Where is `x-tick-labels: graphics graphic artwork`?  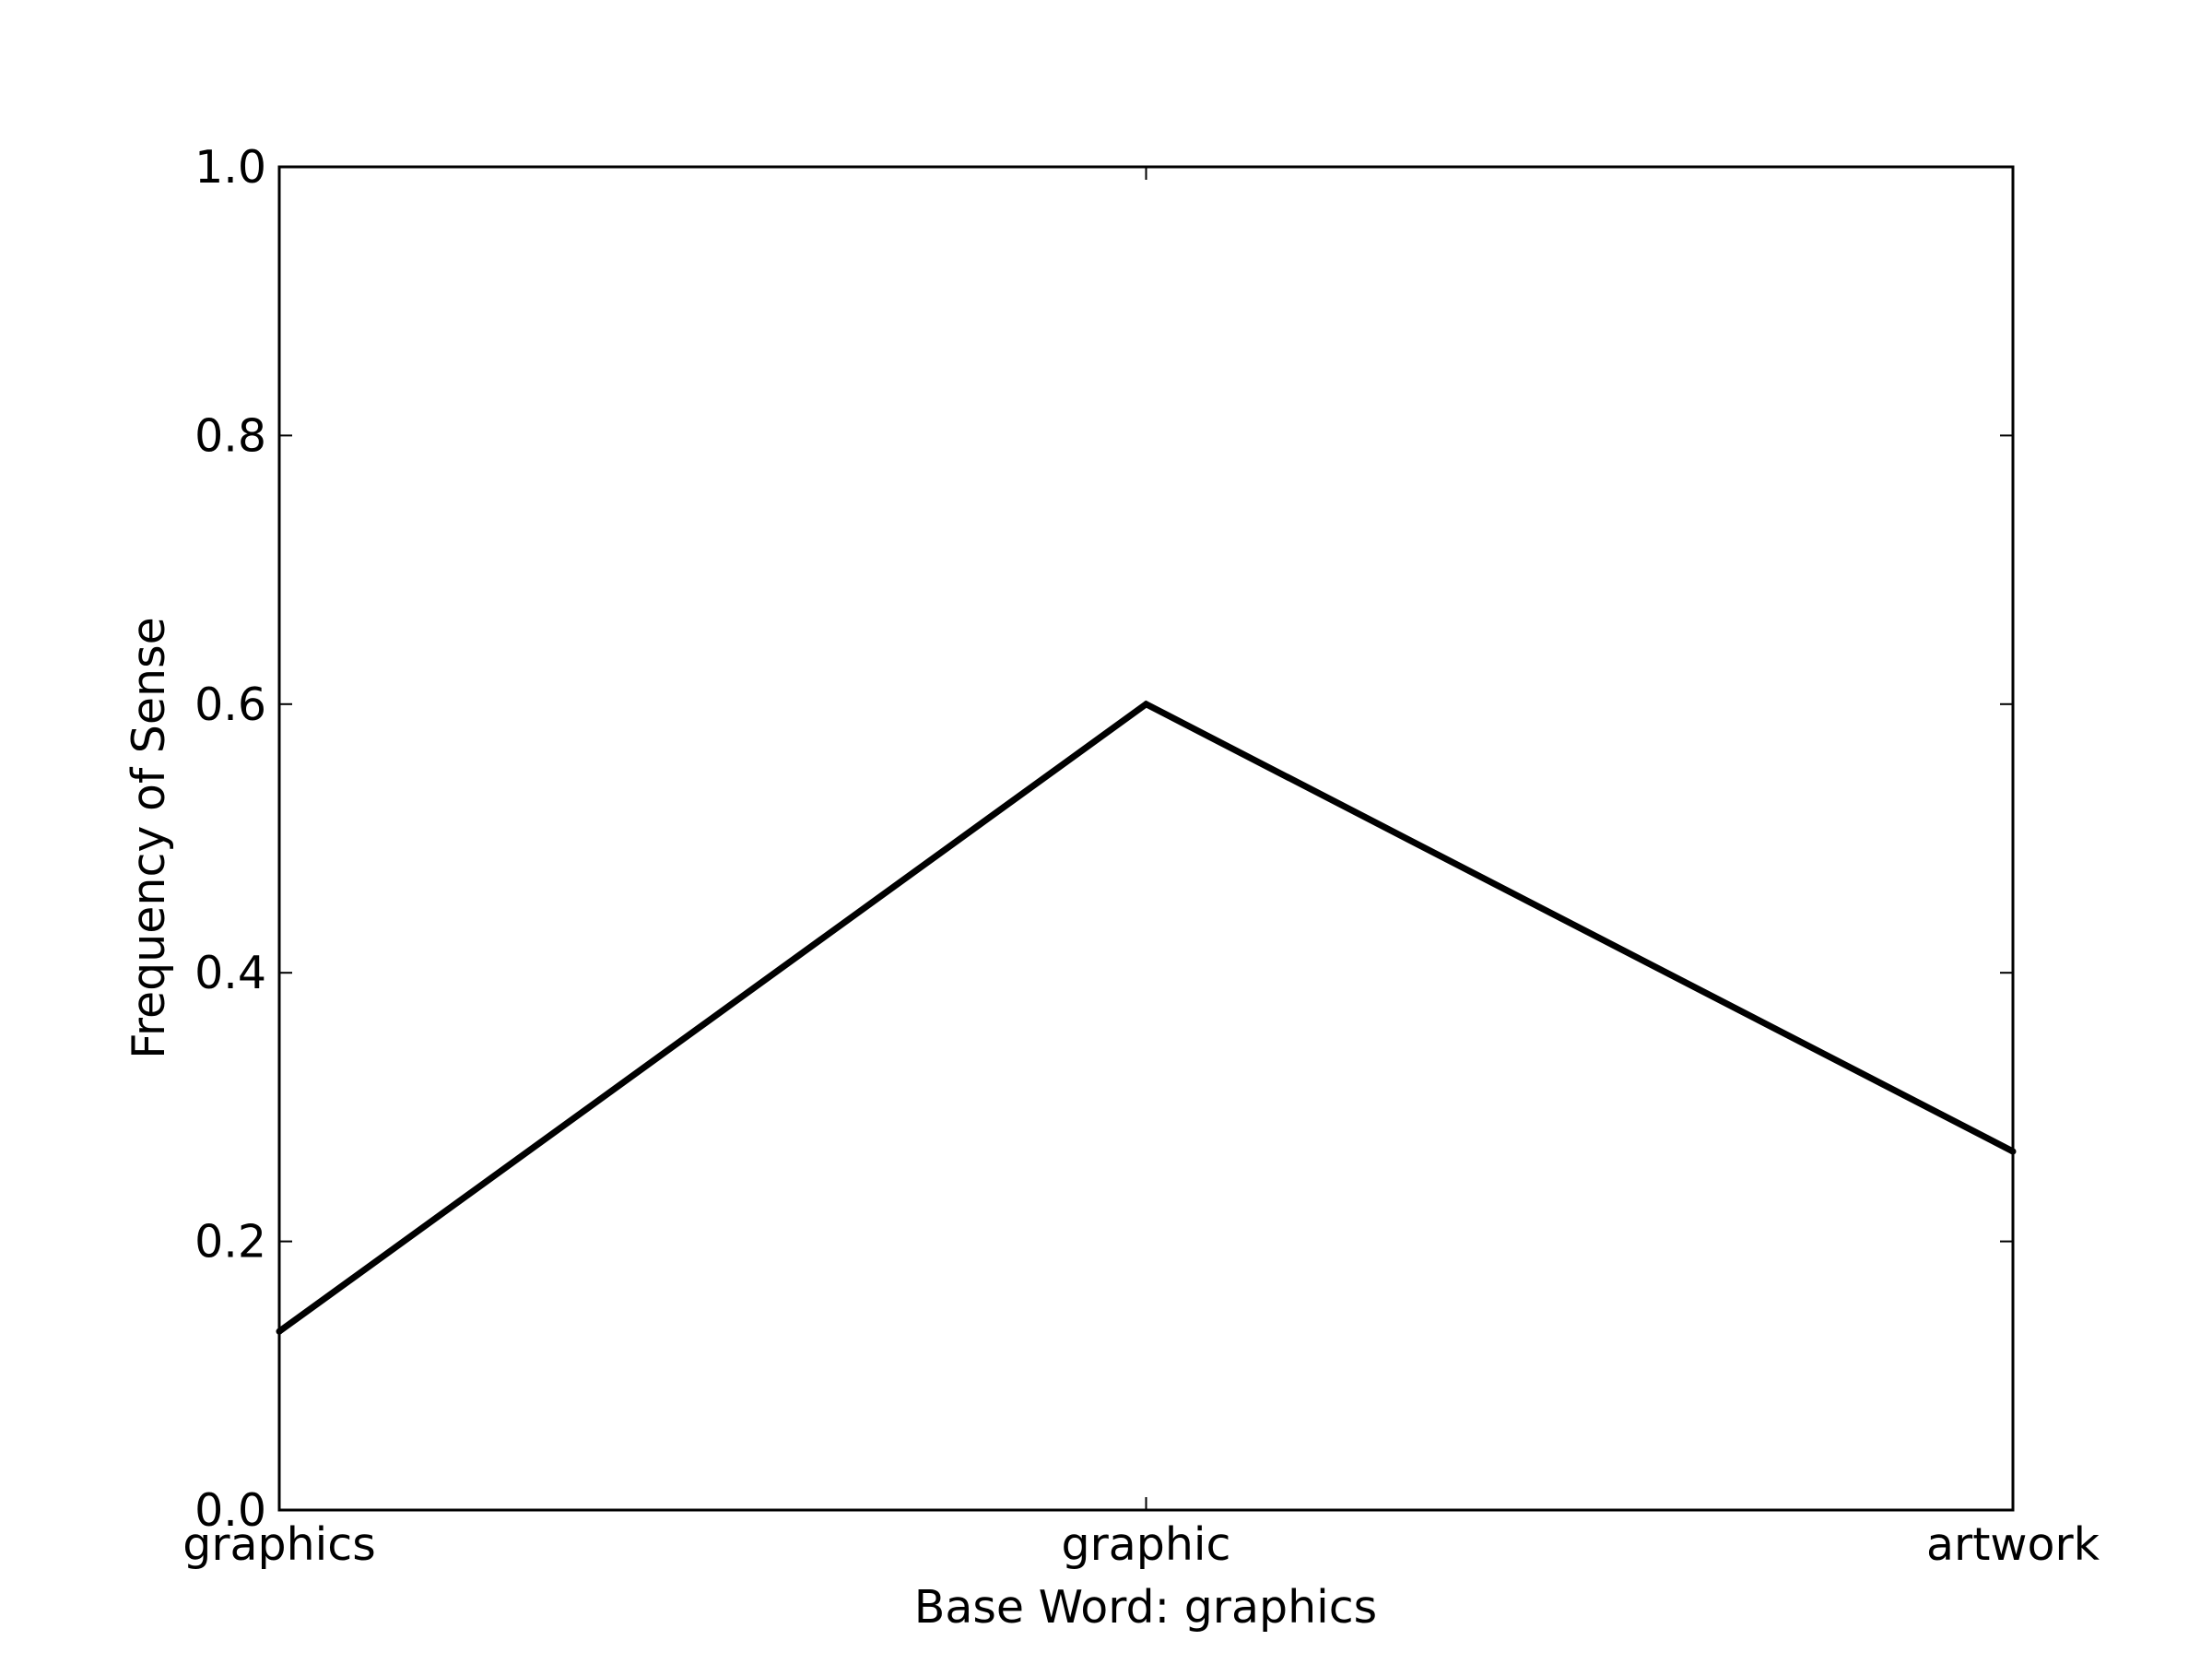 x-tick-labels: graphics graphic artwork is located at coordinates (1141, 1544).